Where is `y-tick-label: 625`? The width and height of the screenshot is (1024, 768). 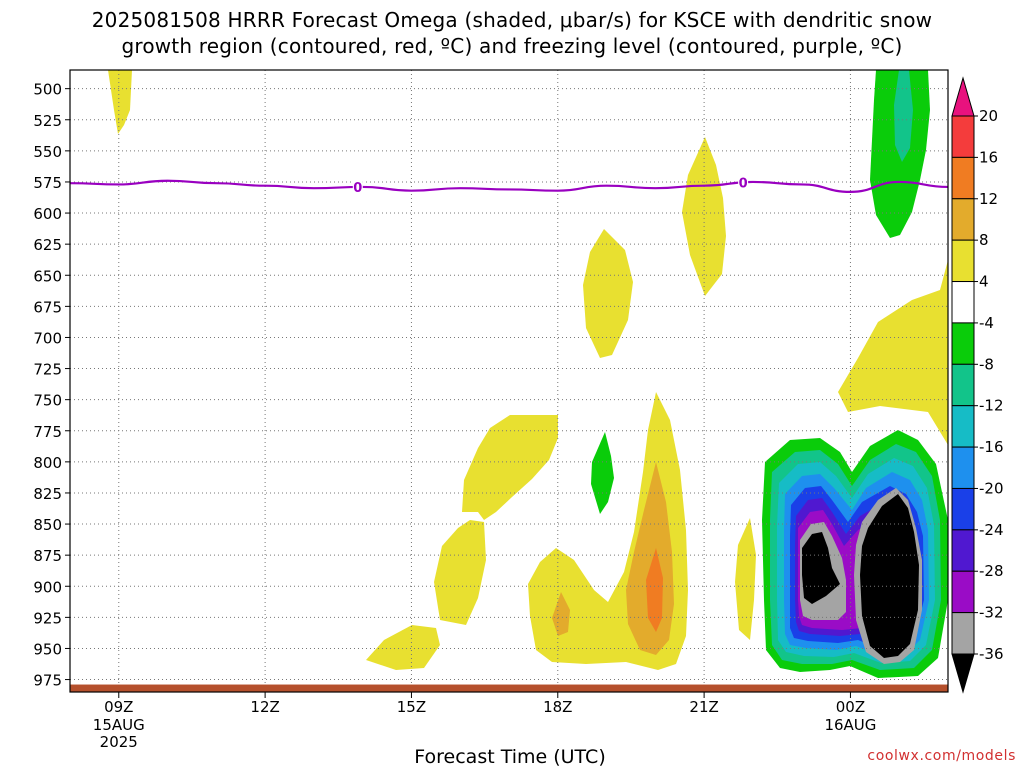 y-tick-label: 625 is located at coordinates (47, 245).